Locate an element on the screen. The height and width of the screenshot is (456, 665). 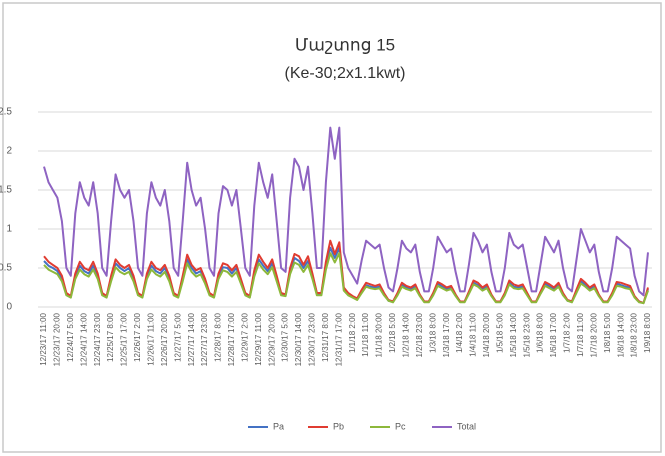
x-tick-label: 12/27/17 14:00 is located at coordinates (191, 339).